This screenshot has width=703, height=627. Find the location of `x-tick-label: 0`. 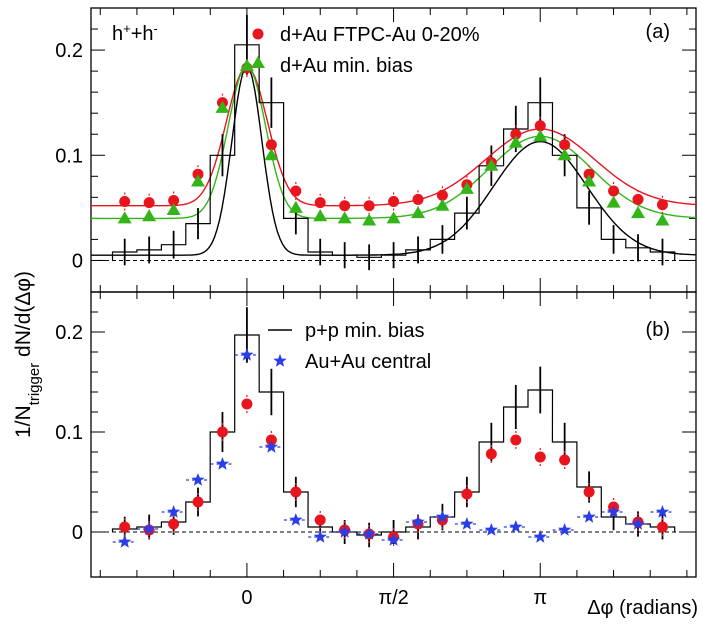

x-tick-label: 0 is located at coordinates (246, 598).